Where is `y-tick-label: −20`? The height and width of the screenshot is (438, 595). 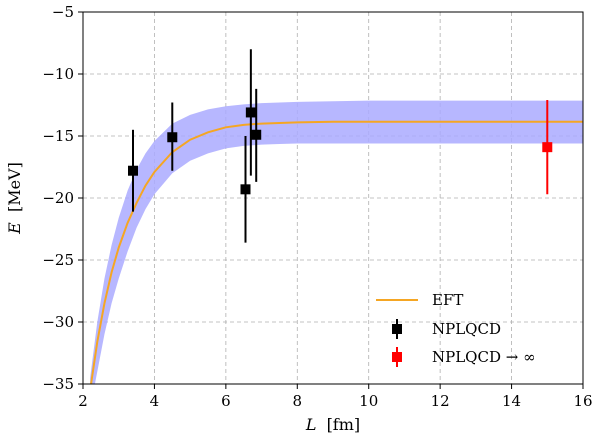 y-tick-label: −20 is located at coordinates (58, 198).